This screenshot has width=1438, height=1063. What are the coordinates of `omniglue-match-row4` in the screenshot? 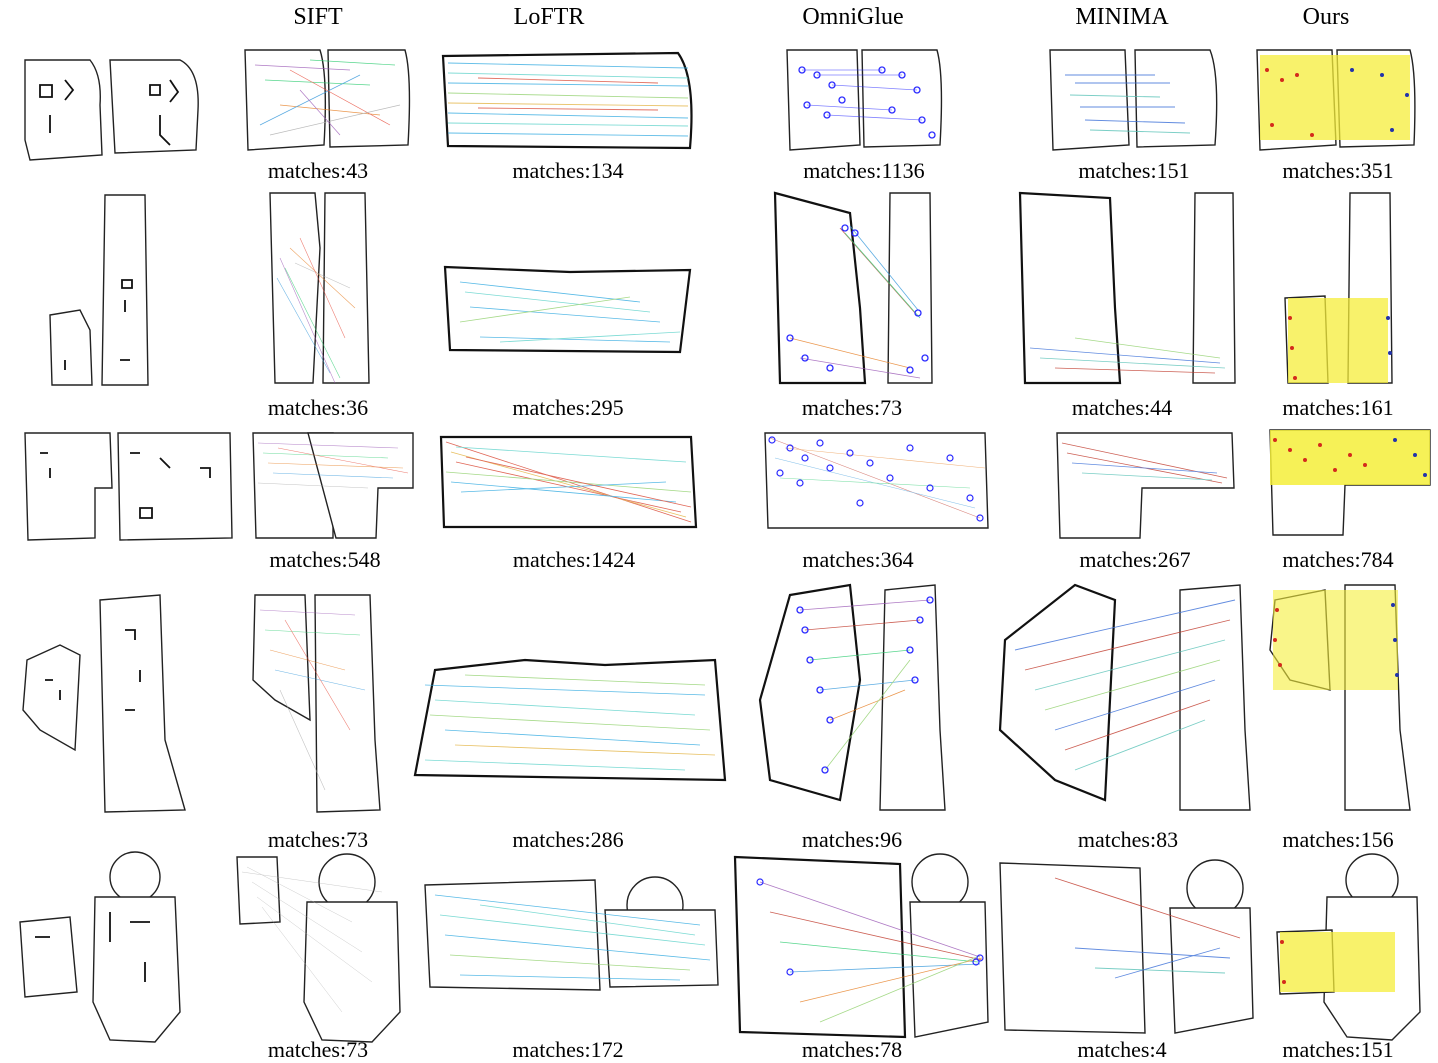 It's located at (852, 697).